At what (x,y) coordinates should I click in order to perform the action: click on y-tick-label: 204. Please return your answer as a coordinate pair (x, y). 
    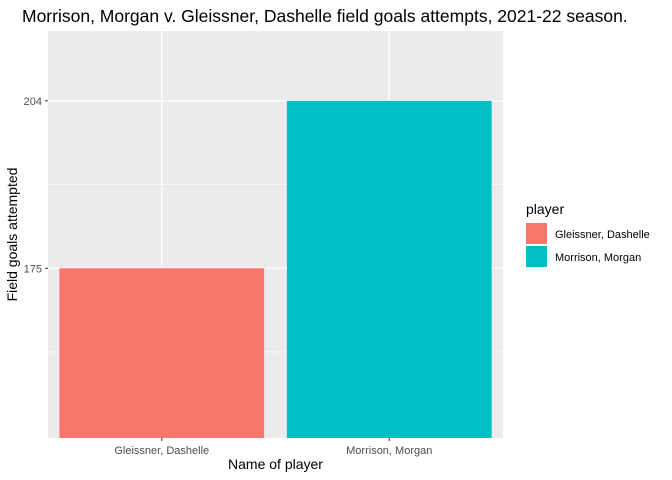
    Looking at the image, I should click on (33, 102).